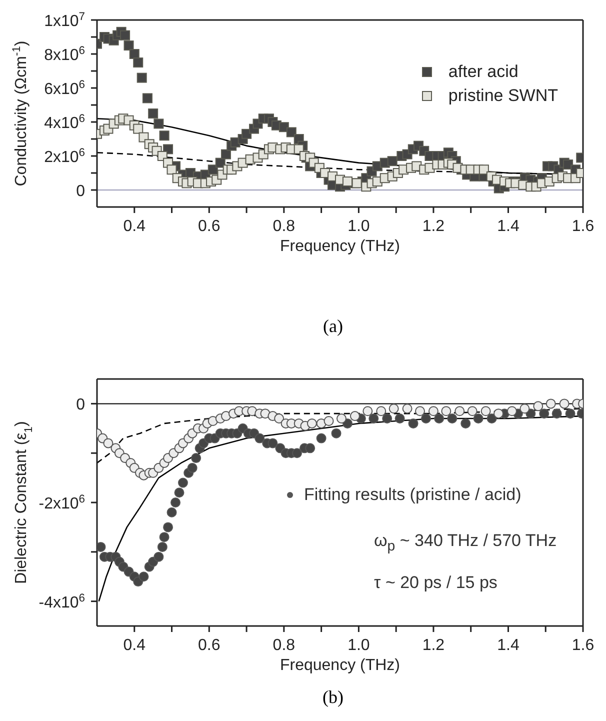 The image size is (606, 721). I want to click on text: (a), so click(333, 326).